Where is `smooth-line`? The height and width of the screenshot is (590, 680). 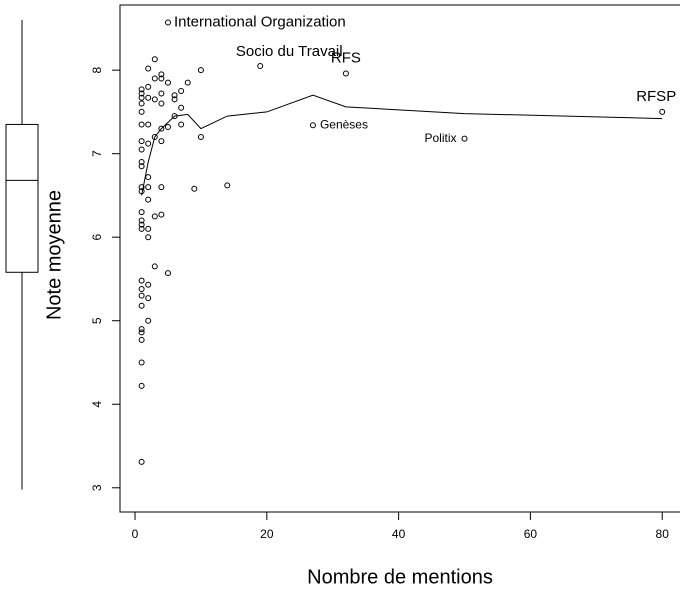
smooth-line is located at coordinates (402, 145).